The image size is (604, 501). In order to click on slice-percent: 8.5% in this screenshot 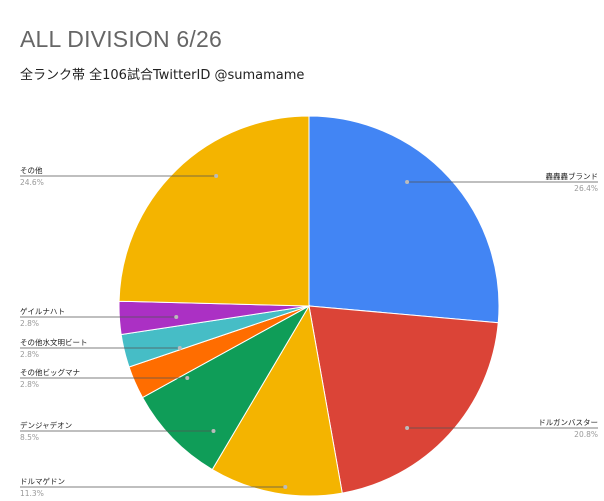, I will do `click(29, 437)`.